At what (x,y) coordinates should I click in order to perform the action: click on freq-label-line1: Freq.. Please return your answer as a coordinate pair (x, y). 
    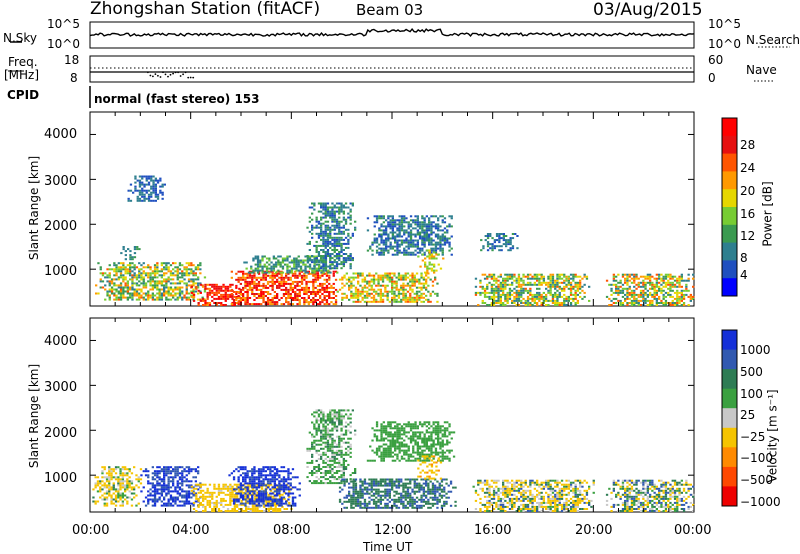
    Looking at the image, I should click on (23, 62).